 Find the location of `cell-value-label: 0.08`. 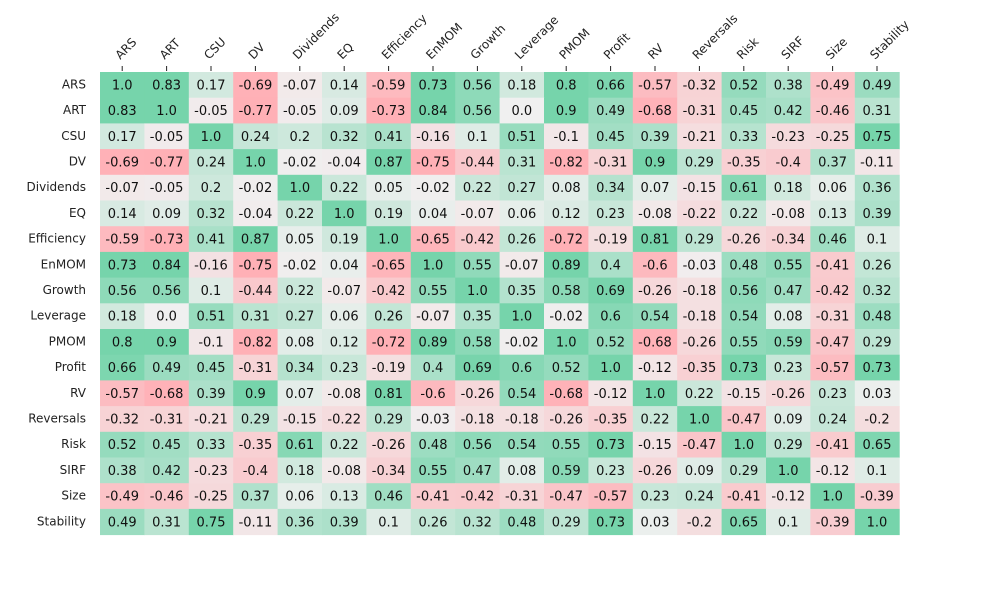

cell-value-label: 0.08 is located at coordinates (299, 342).